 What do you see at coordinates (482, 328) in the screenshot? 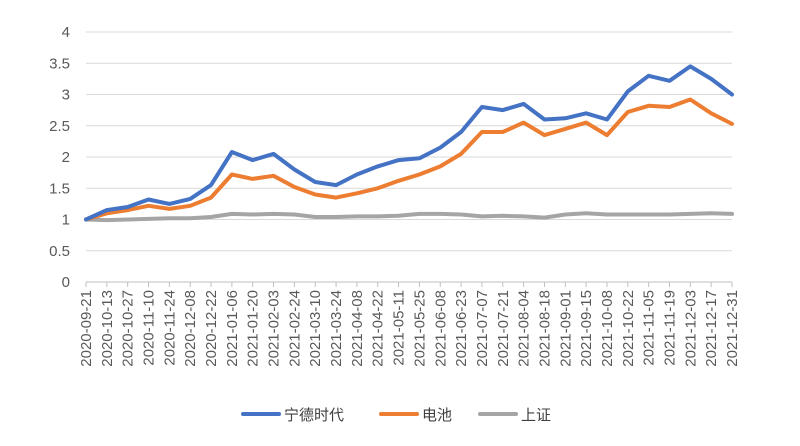
I see `x-tick-label: 2021-07-07` at bounding box center [482, 328].